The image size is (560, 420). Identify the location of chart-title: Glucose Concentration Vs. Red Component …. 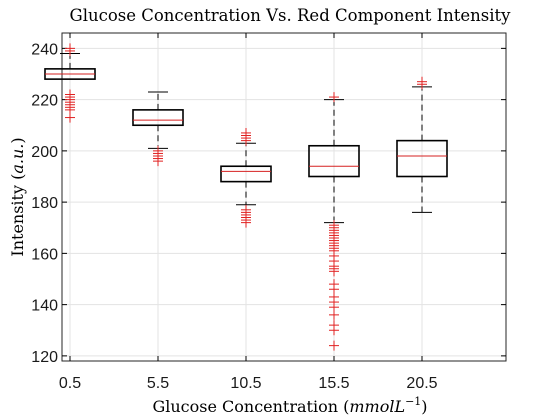
(291, 15).